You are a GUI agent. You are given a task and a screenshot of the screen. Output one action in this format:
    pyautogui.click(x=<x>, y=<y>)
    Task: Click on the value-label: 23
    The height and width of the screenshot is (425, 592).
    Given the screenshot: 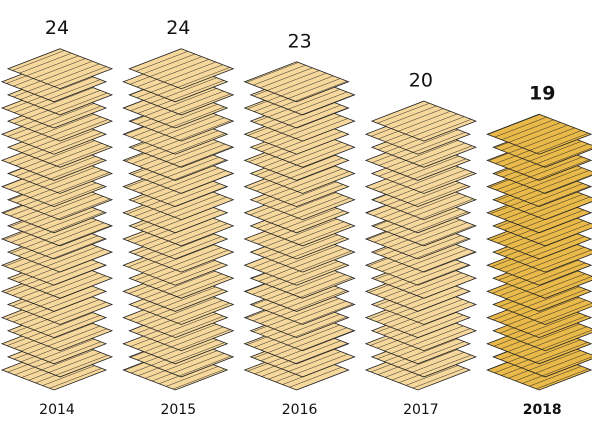 What is the action you would take?
    pyautogui.click(x=300, y=41)
    